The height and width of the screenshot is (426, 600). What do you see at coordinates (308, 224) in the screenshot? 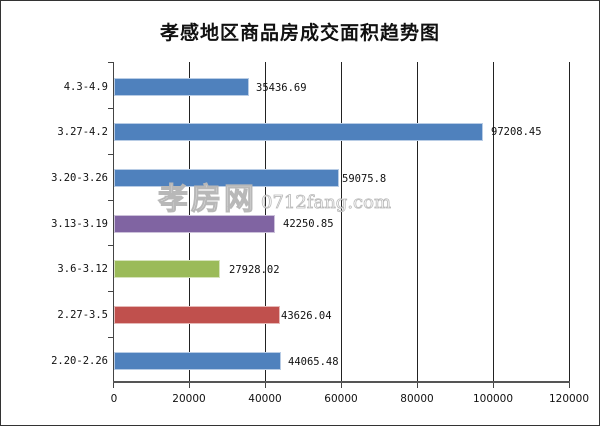
I see `value-label: 42250.85` at bounding box center [308, 224].